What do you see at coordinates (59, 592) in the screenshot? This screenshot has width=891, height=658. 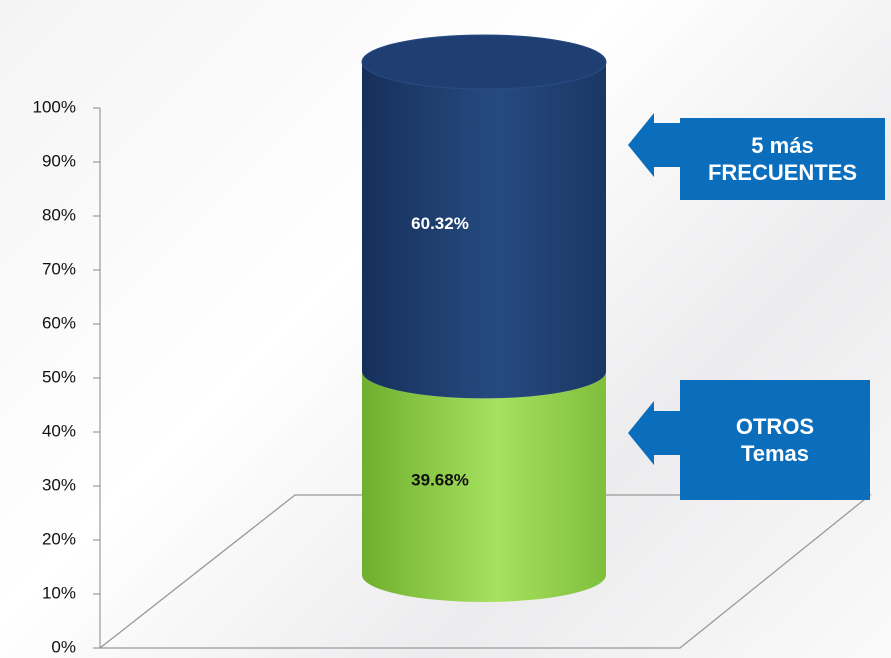 I see `y-tick-label: 10%` at bounding box center [59, 592].